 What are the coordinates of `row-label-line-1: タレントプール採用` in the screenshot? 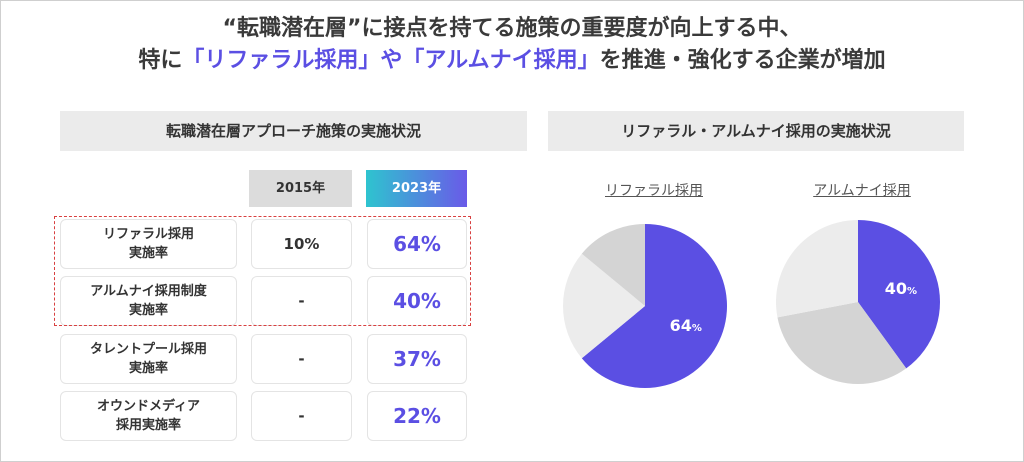 It's located at (148, 349).